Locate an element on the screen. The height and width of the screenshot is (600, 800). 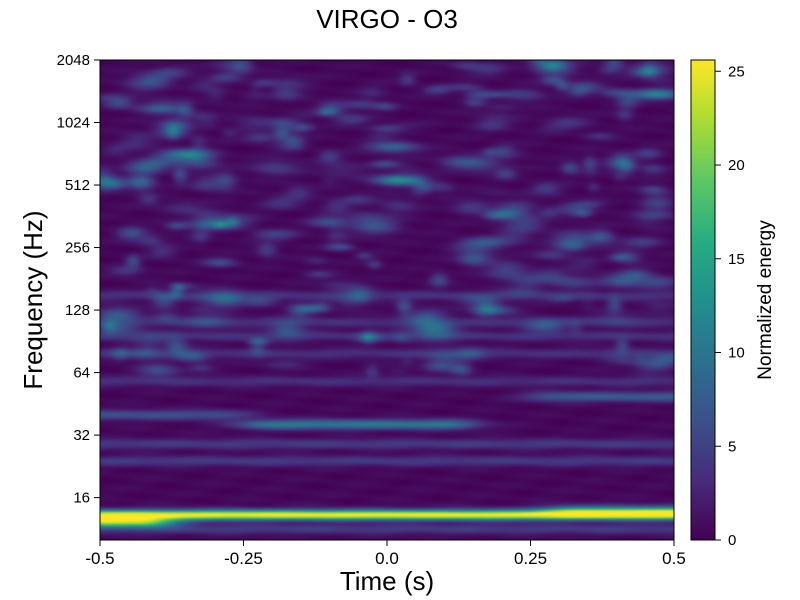
colorbar-label: Normalized energy is located at coordinates (765, 300).